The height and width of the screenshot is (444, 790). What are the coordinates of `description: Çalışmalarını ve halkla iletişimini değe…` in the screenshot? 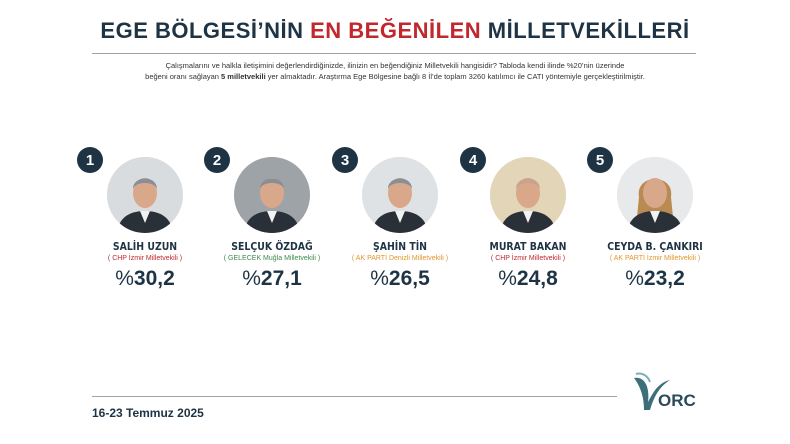 It's located at (395, 71).